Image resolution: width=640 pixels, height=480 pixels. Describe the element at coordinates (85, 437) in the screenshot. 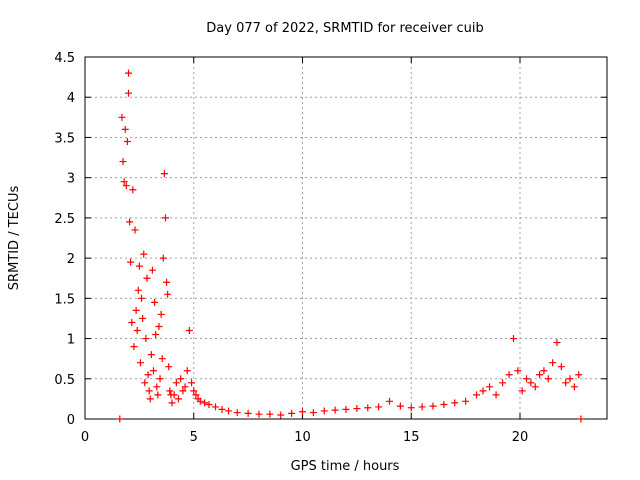

I see `x-tick-label: 0` at that location.